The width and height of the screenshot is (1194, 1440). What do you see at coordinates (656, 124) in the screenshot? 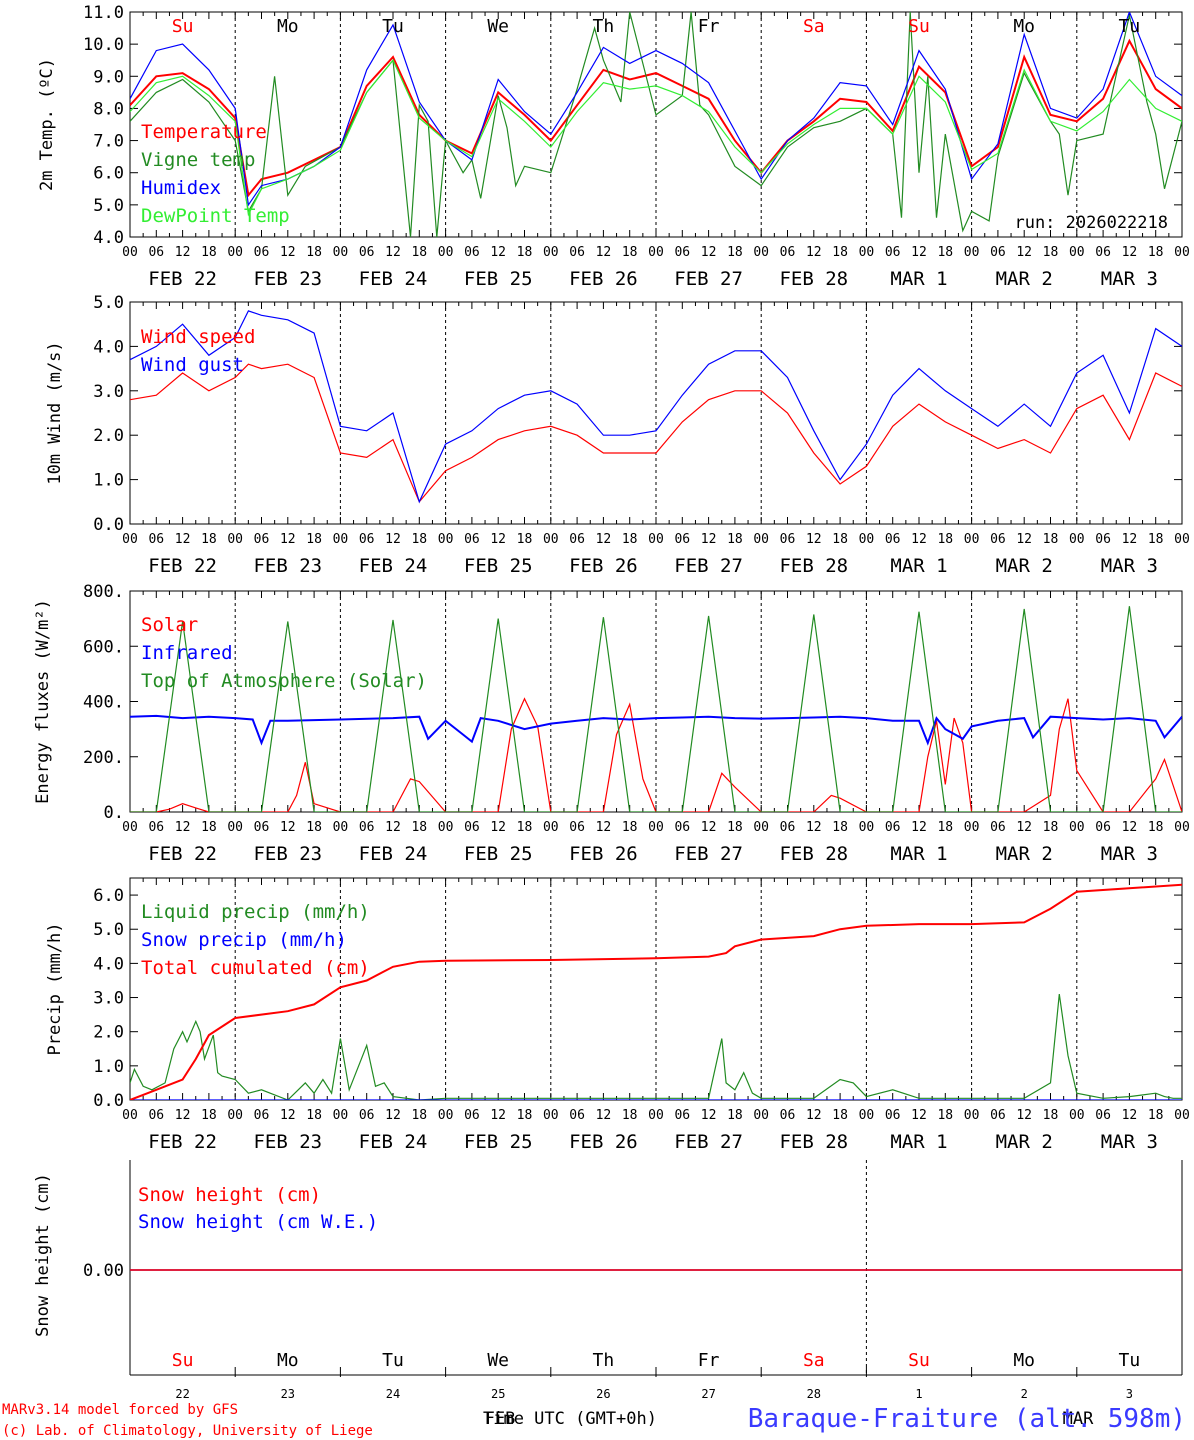
I see `plot-frame` at bounding box center [656, 124].